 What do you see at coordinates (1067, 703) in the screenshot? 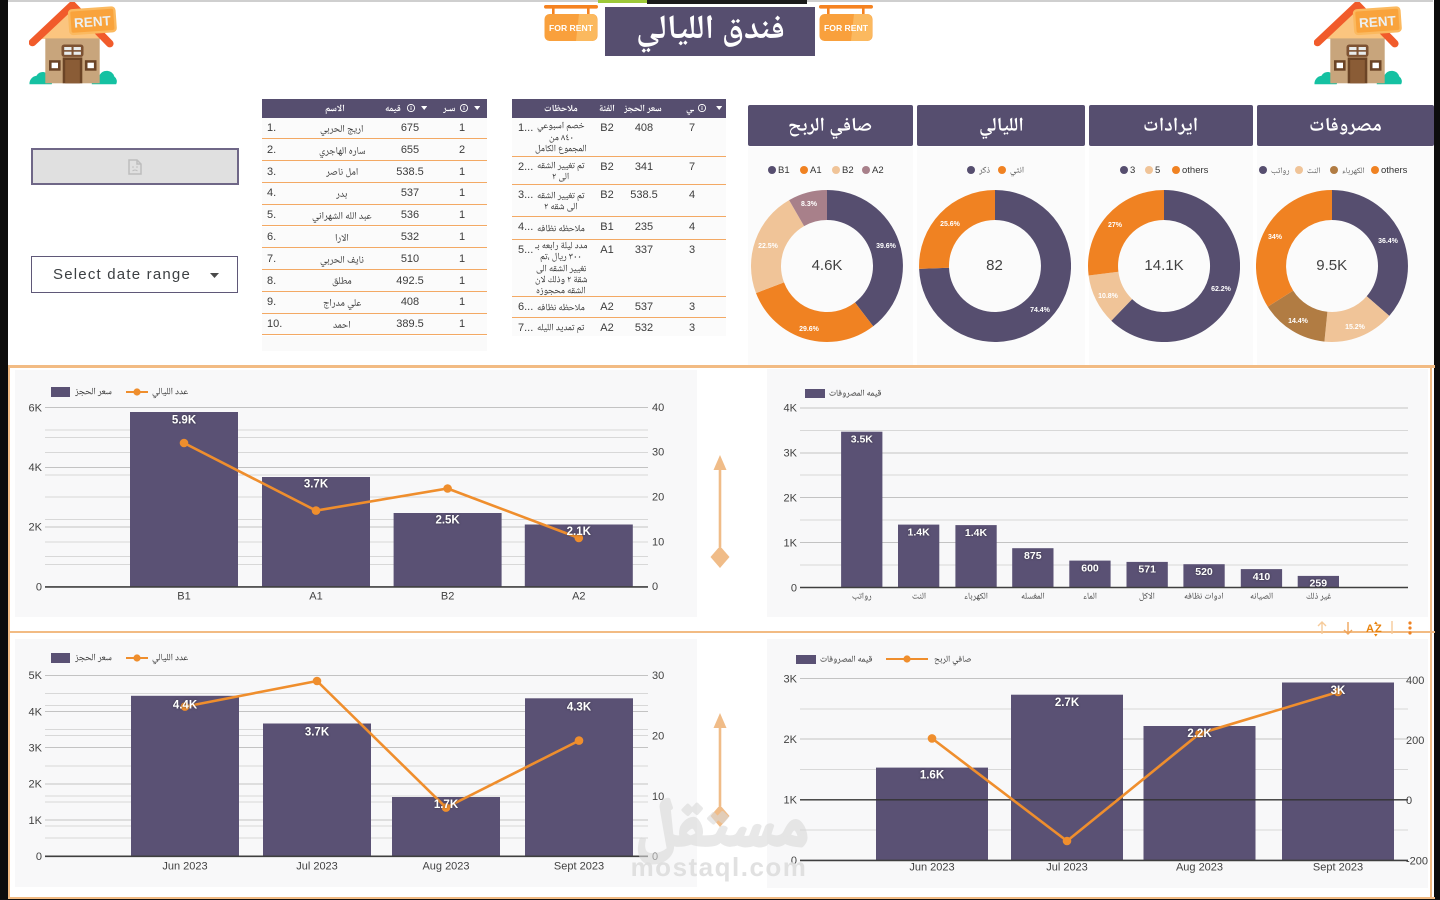
I see `svg-text: 2.7K` at bounding box center [1067, 703].